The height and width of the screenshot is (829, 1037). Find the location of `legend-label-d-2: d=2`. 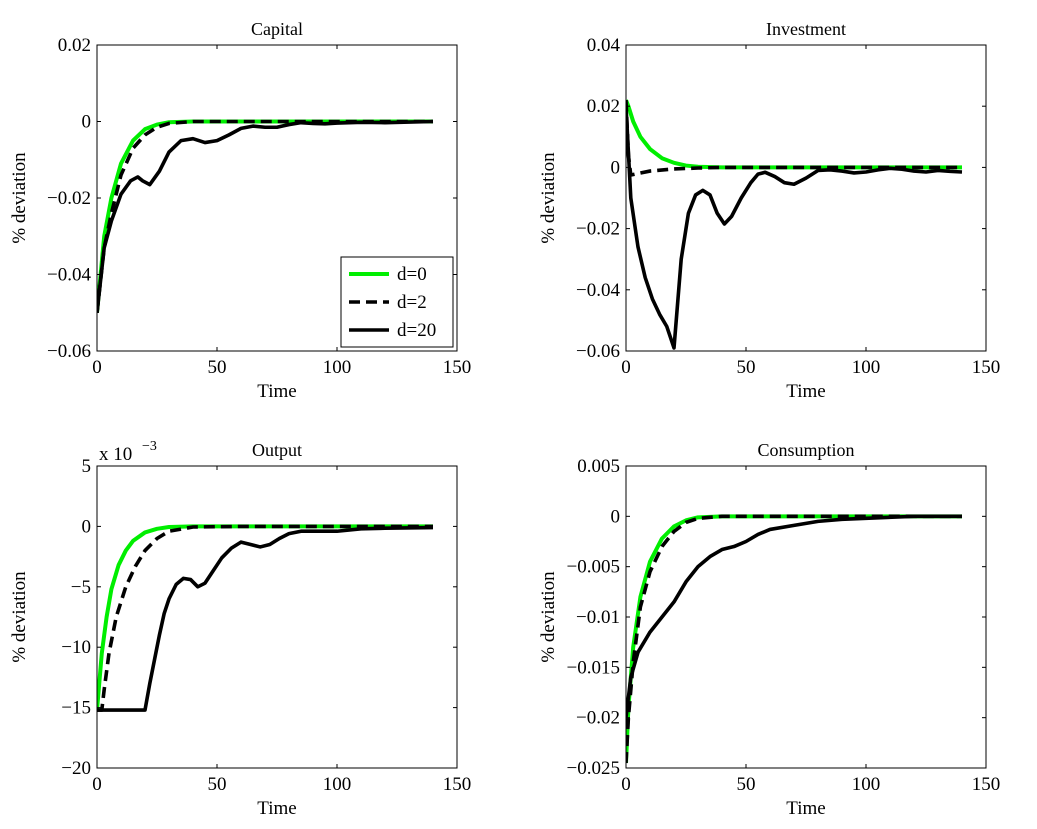

legend-label-d-2: d=2 is located at coordinates (412, 302).